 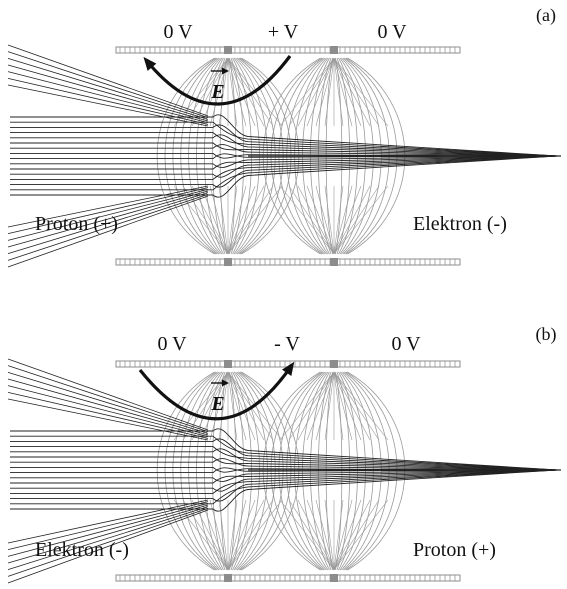 I want to click on panel-tag-b: (b), so click(x=546, y=334).